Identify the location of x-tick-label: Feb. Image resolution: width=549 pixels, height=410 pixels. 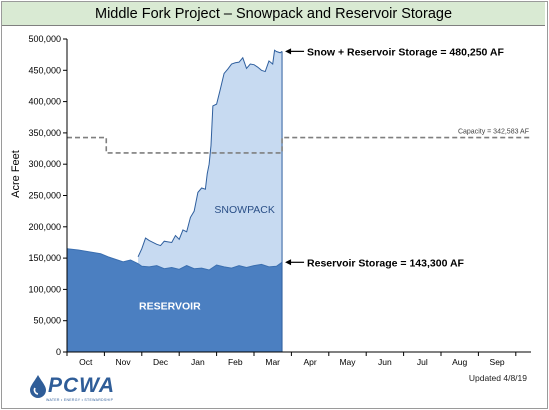
(235, 362).